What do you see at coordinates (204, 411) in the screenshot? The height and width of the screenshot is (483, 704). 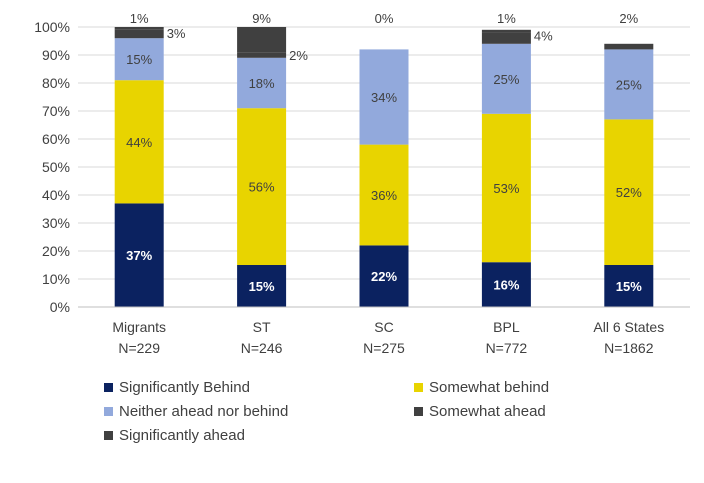 I see `legend-label: Neither ahead nor behind` at bounding box center [204, 411].